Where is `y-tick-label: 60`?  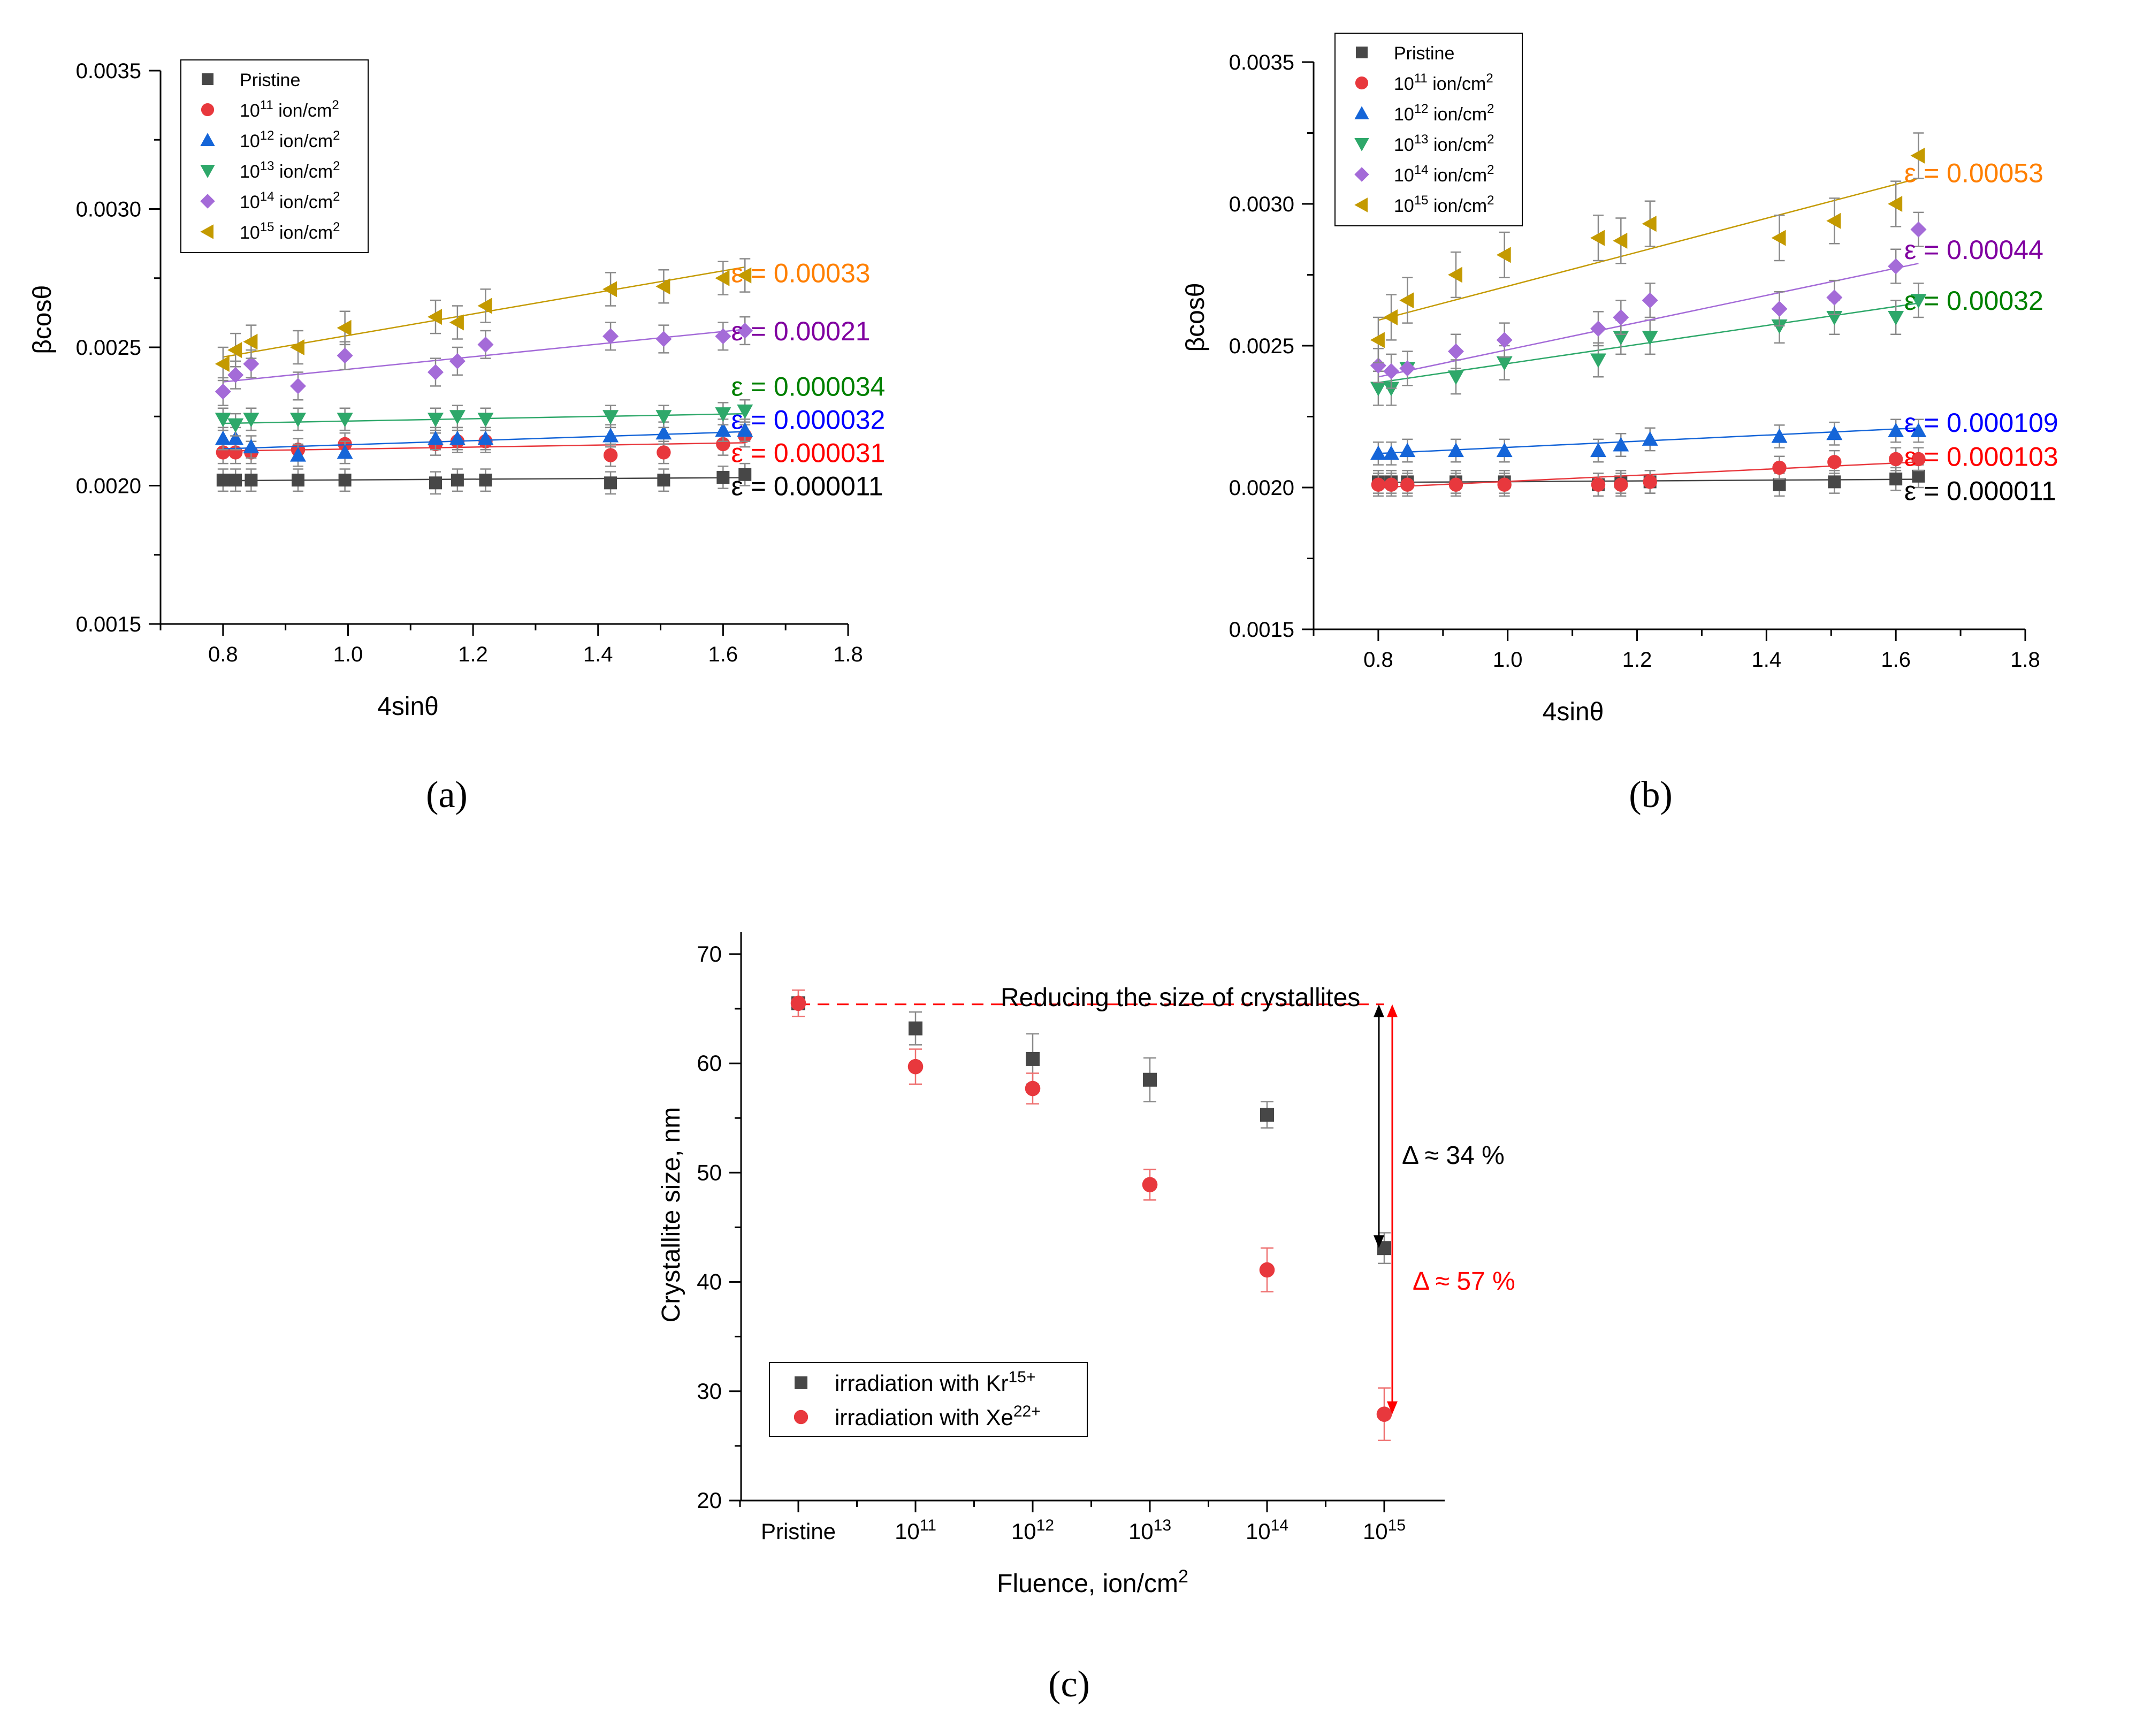 y-tick-label: 60 is located at coordinates (709, 1063).